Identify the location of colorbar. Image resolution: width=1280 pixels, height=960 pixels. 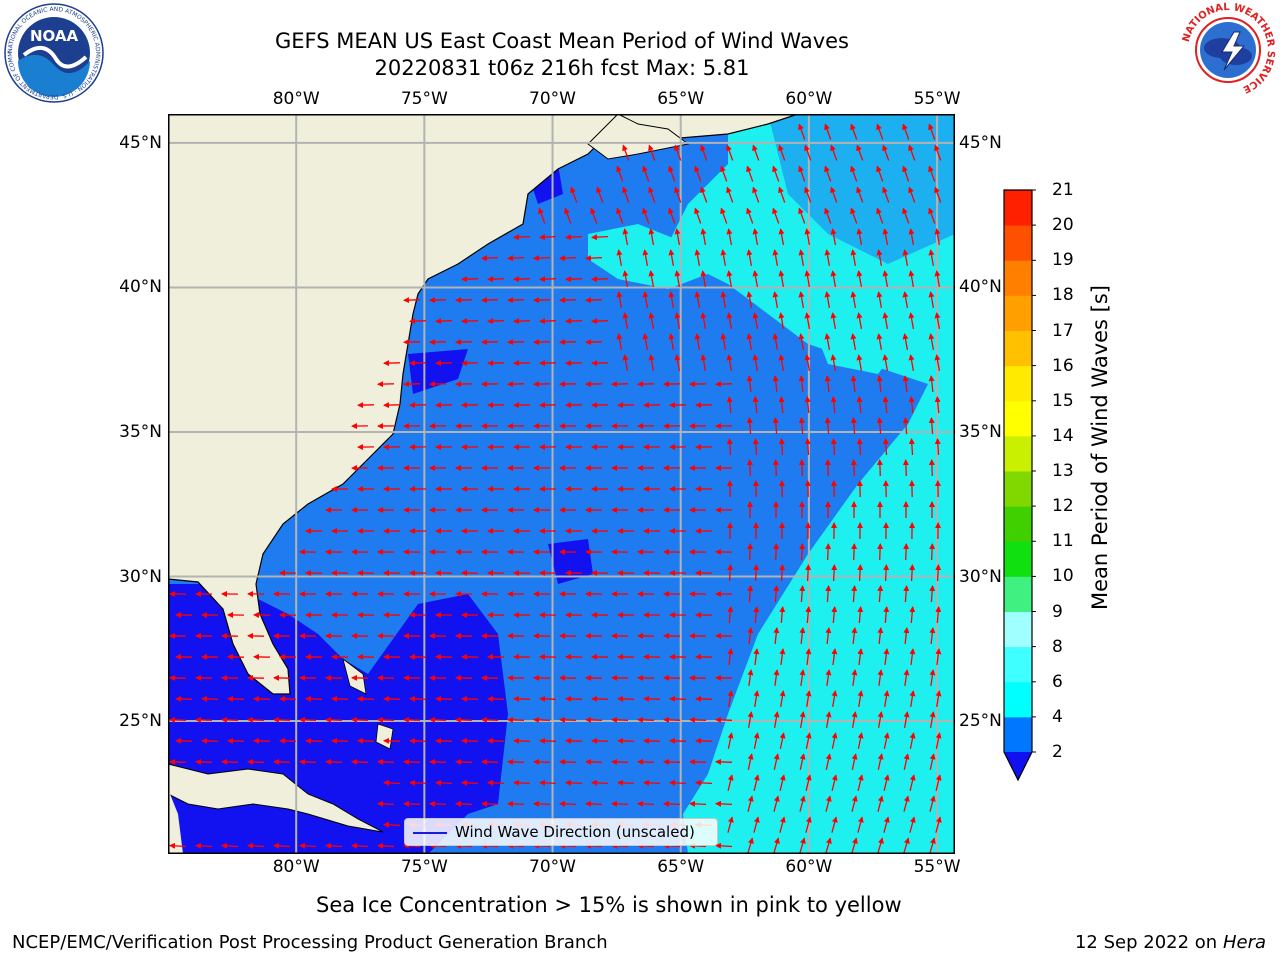
(1019, 485).